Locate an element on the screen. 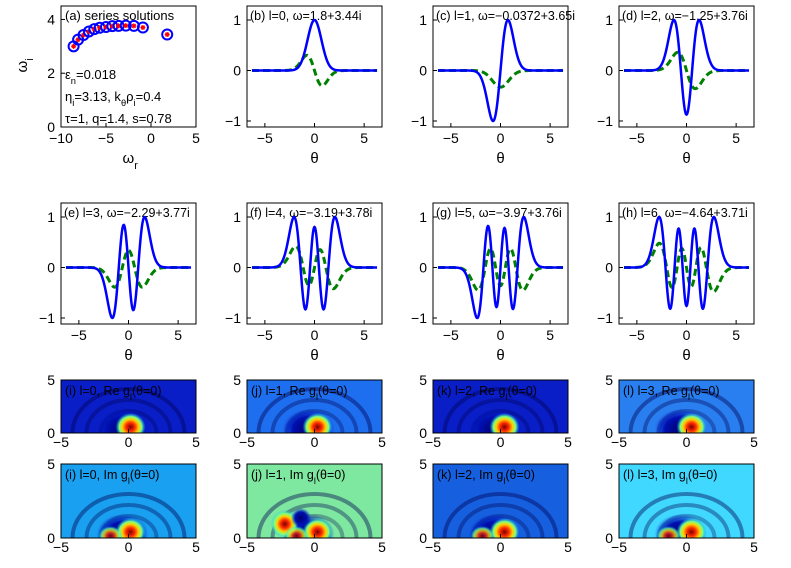 Image resolution: width=791 pixels, height=568 pixels. panel-title: (b) l=0, ω=1.8+3.44i is located at coordinates (306, 16).